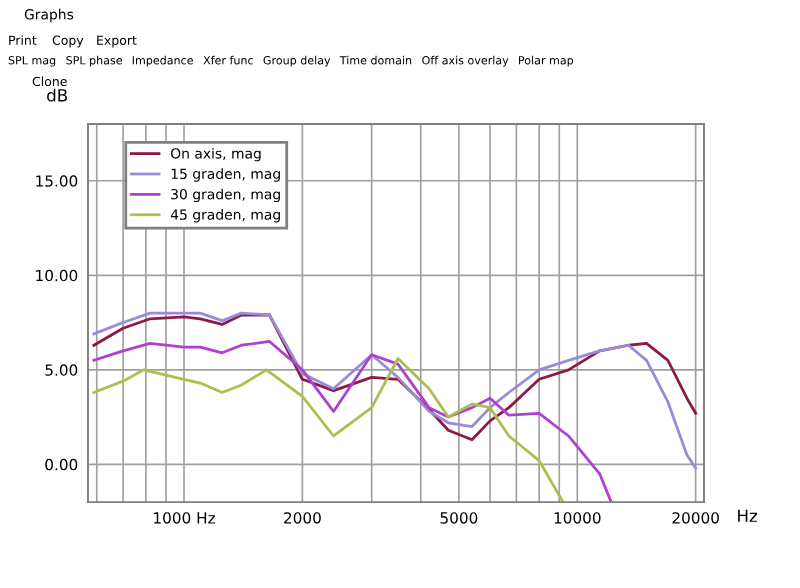 The width and height of the screenshot is (800, 588). Describe the element at coordinates (748, 515) in the screenshot. I see `x-axis-title: Hz` at that location.